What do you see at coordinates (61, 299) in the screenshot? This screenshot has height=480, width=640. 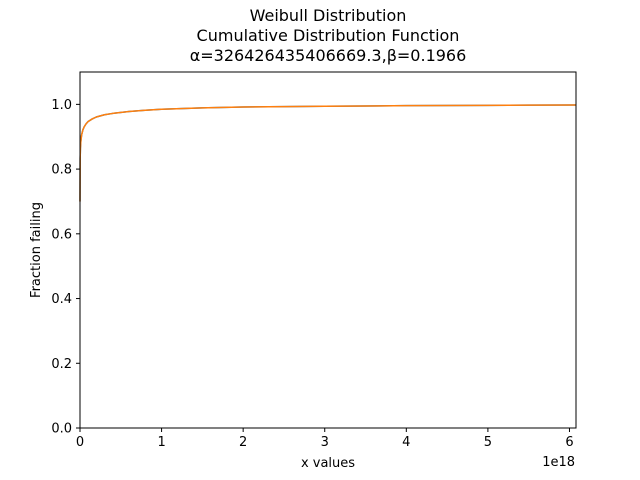 I see `y-tick-label: 0.4` at bounding box center [61, 299].